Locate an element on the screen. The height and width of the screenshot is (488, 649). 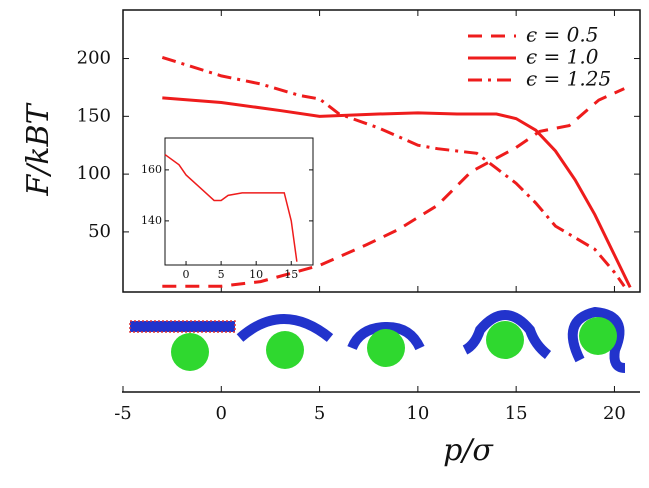
x-tick-label: -5 is located at coordinates (123, 413).